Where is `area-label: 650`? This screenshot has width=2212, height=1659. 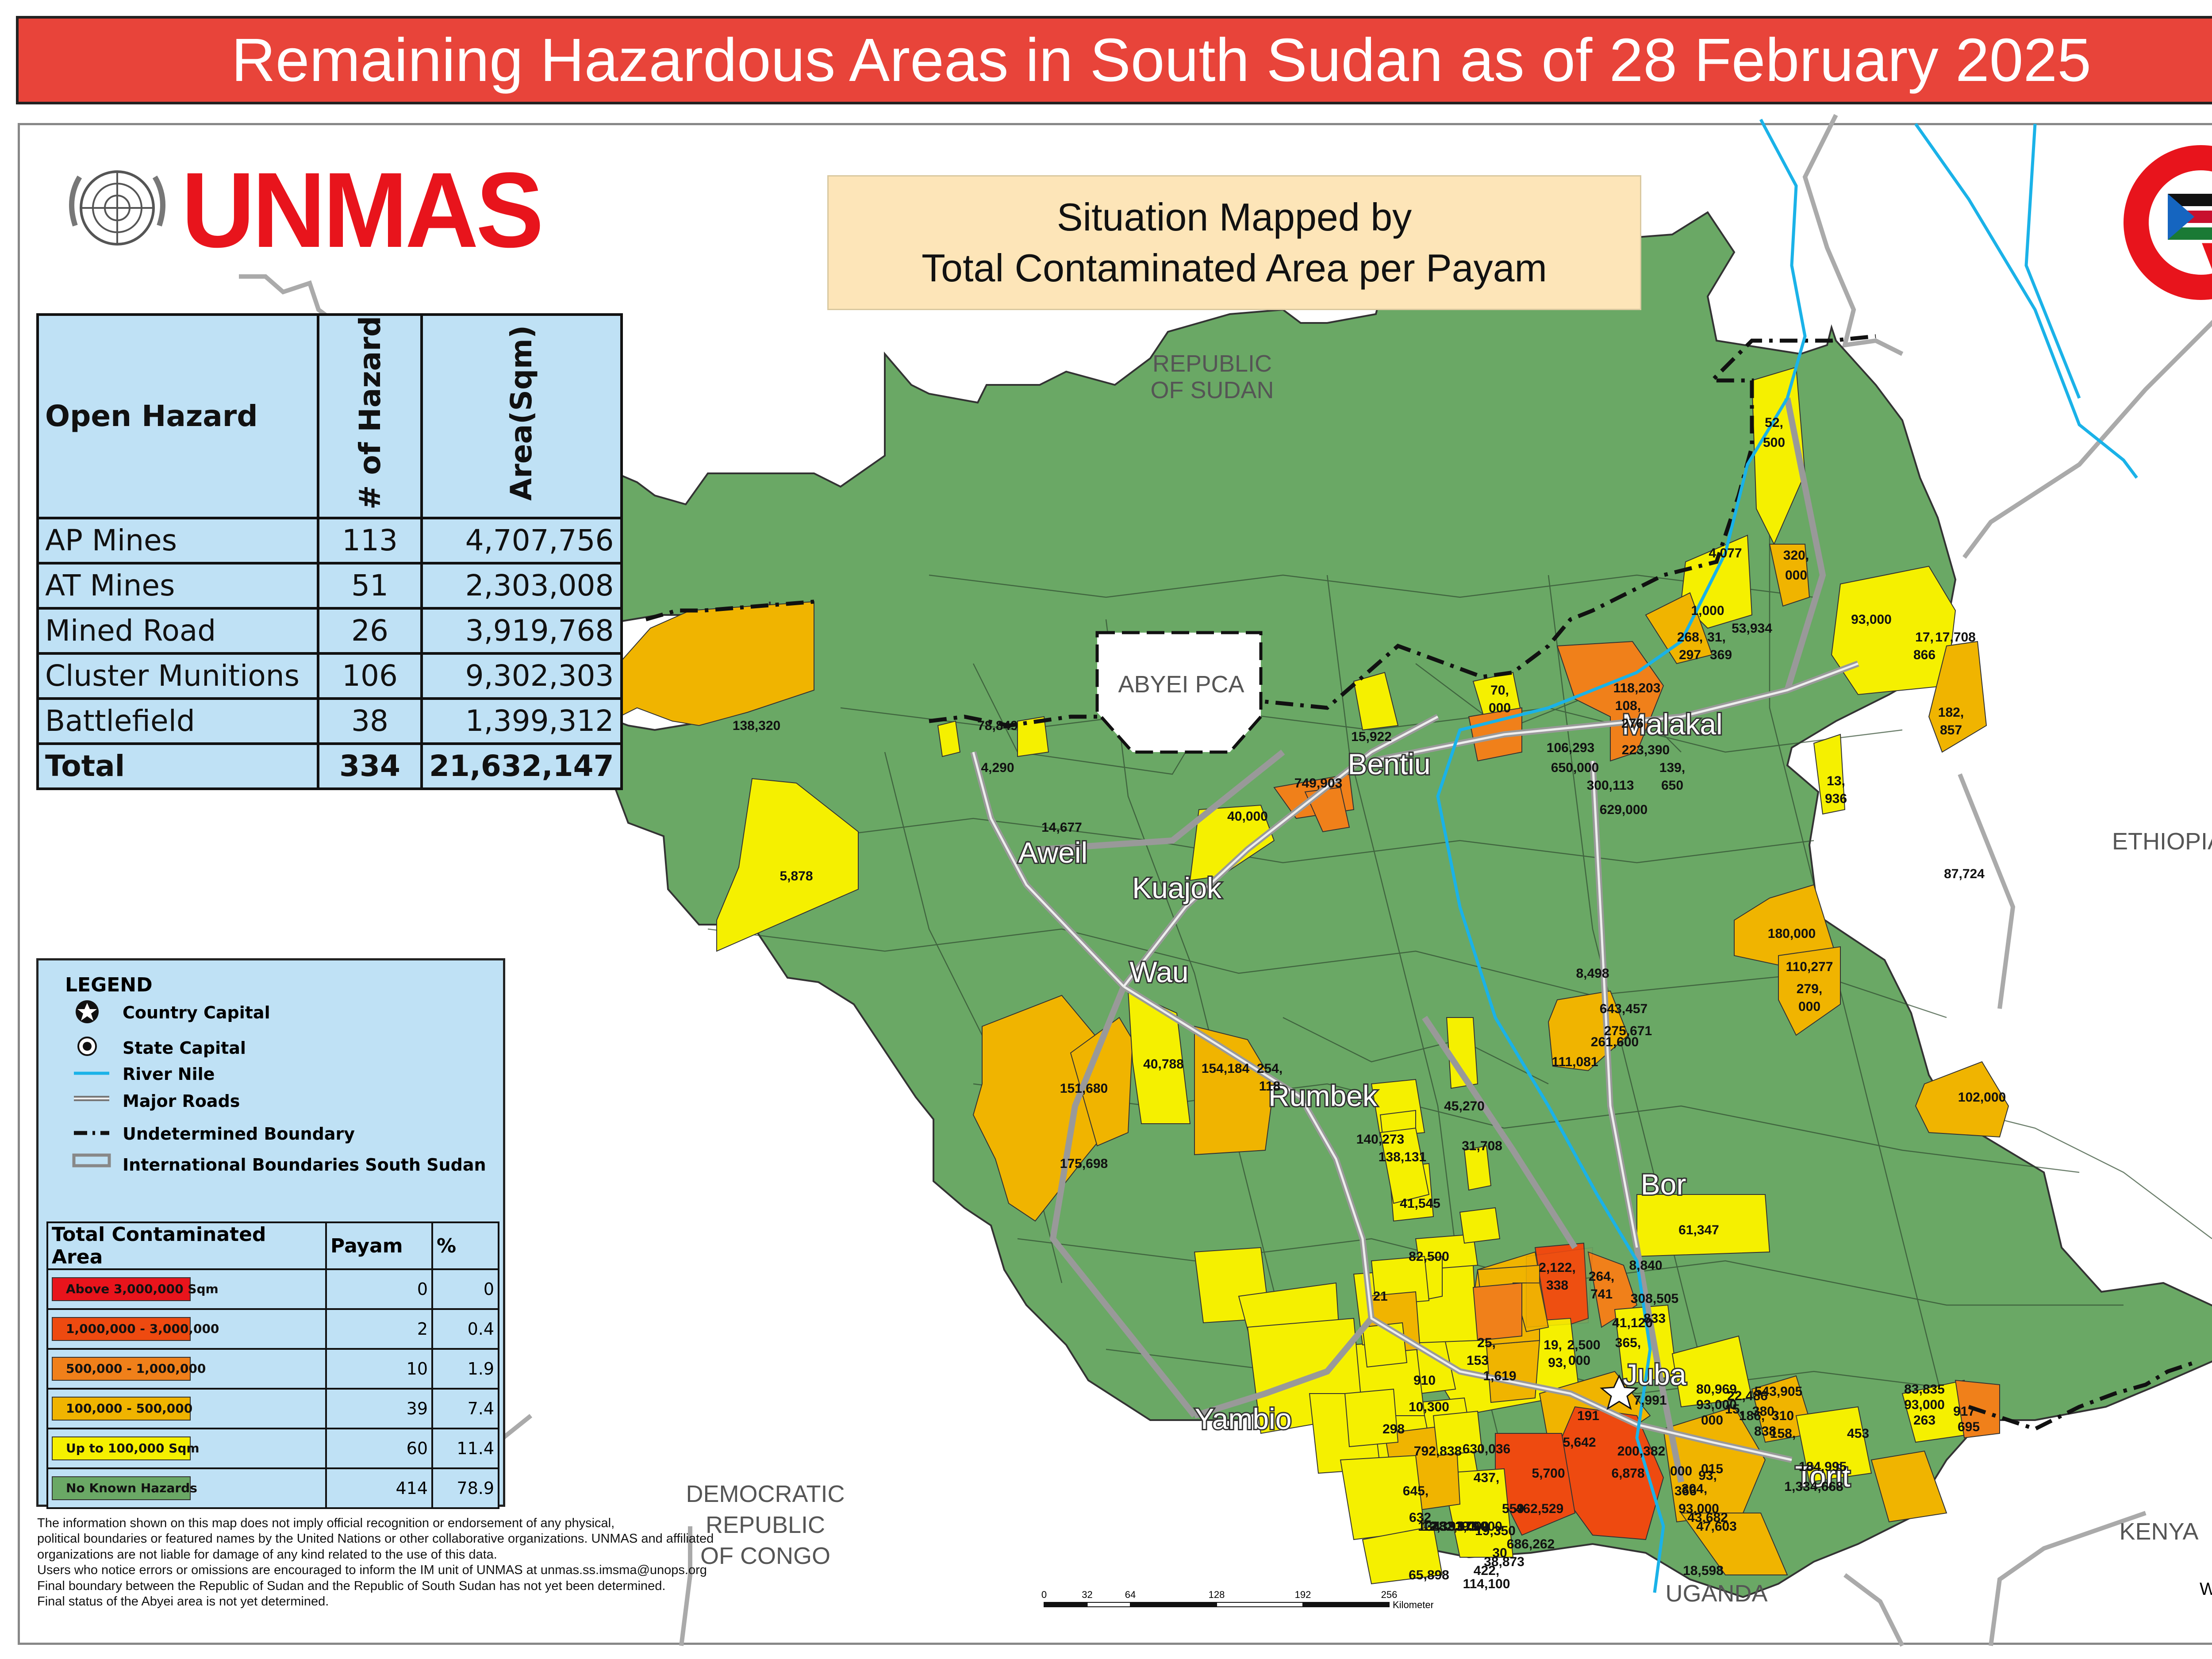
area-label: 650 is located at coordinates (1672, 786).